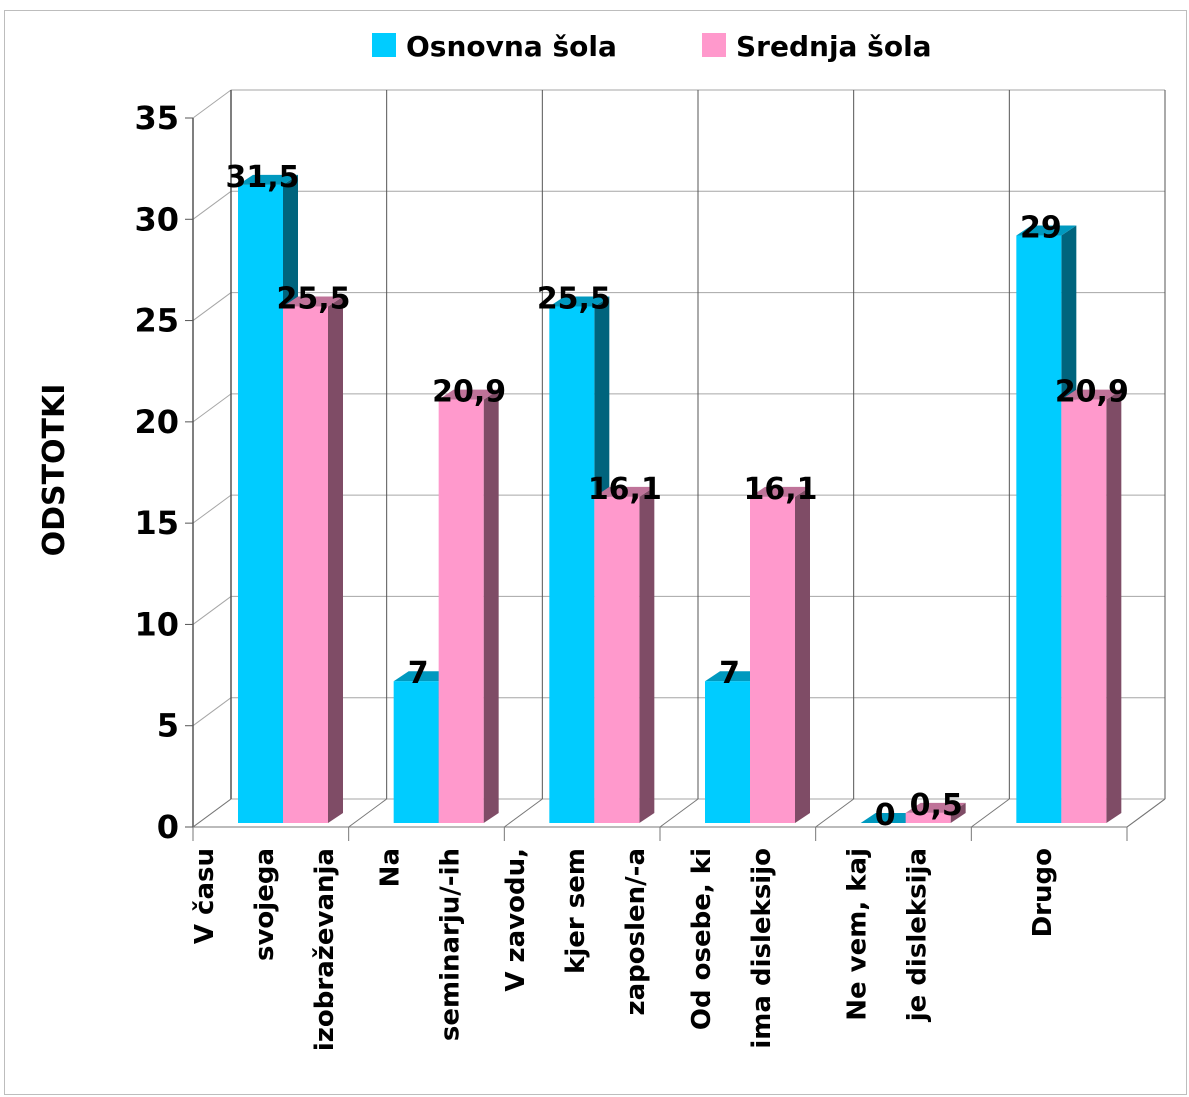 This screenshot has height=1097, width=1189. I want to click on data-label: 31,5, so click(262, 177).